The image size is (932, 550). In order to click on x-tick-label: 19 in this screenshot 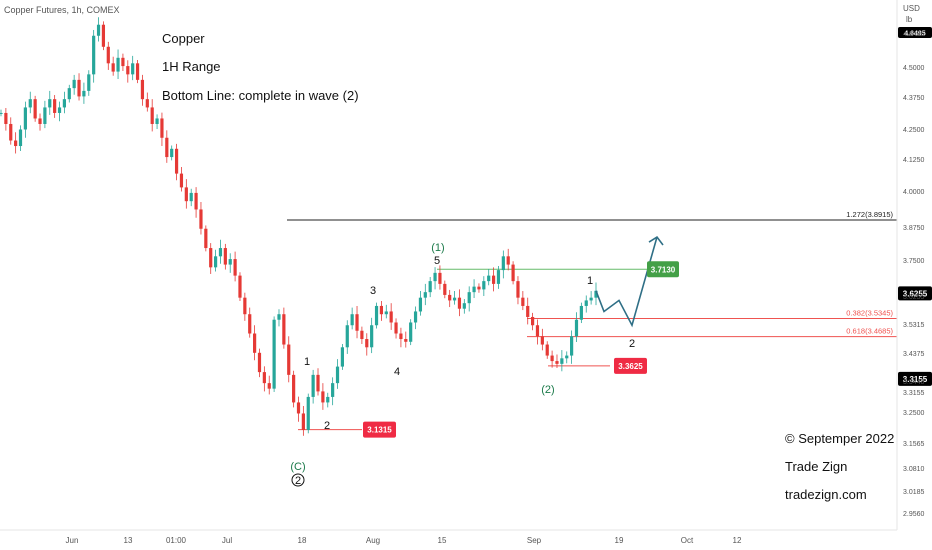, I will do `click(619, 540)`.